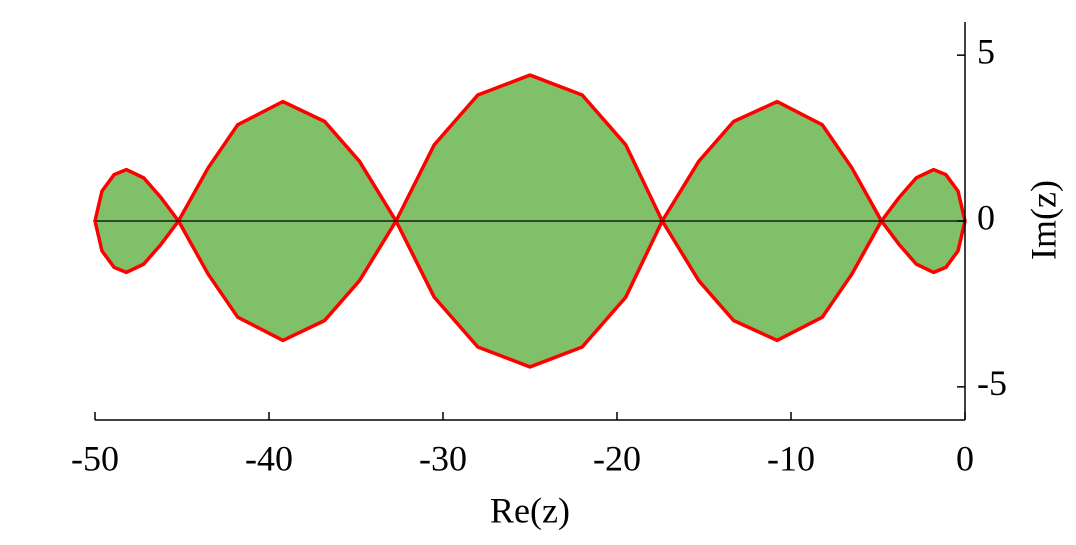  What do you see at coordinates (530, 510) in the screenshot?
I see `x-axis-label: Re(z)` at bounding box center [530, 510].